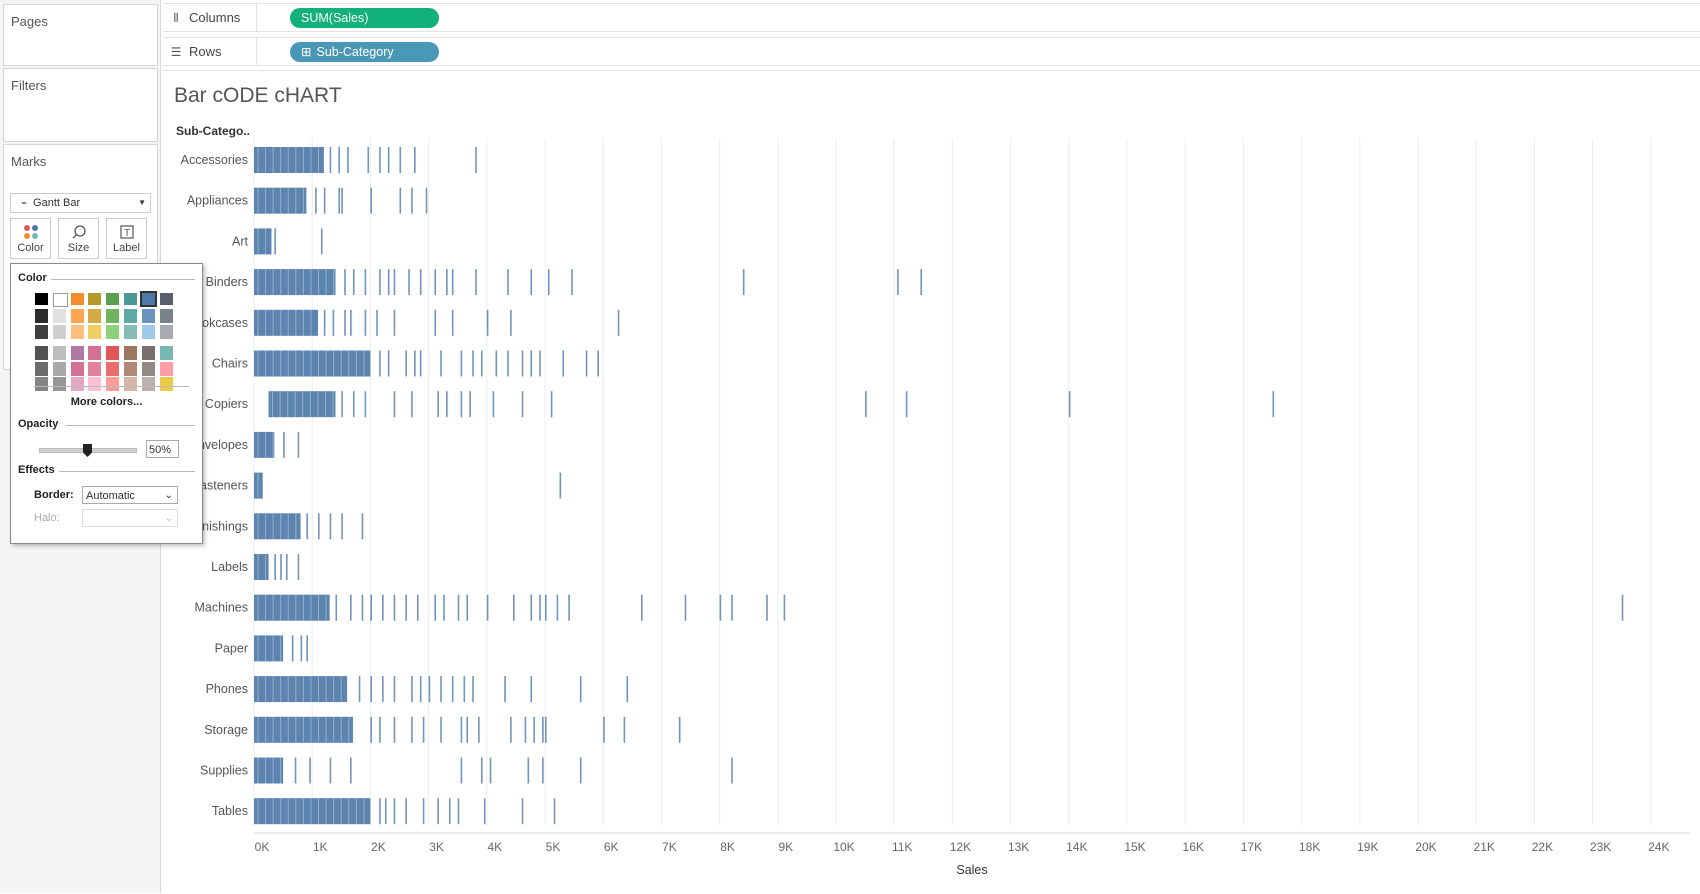  I want to click on border-select: Automatic ⌄, so click(130, 495).